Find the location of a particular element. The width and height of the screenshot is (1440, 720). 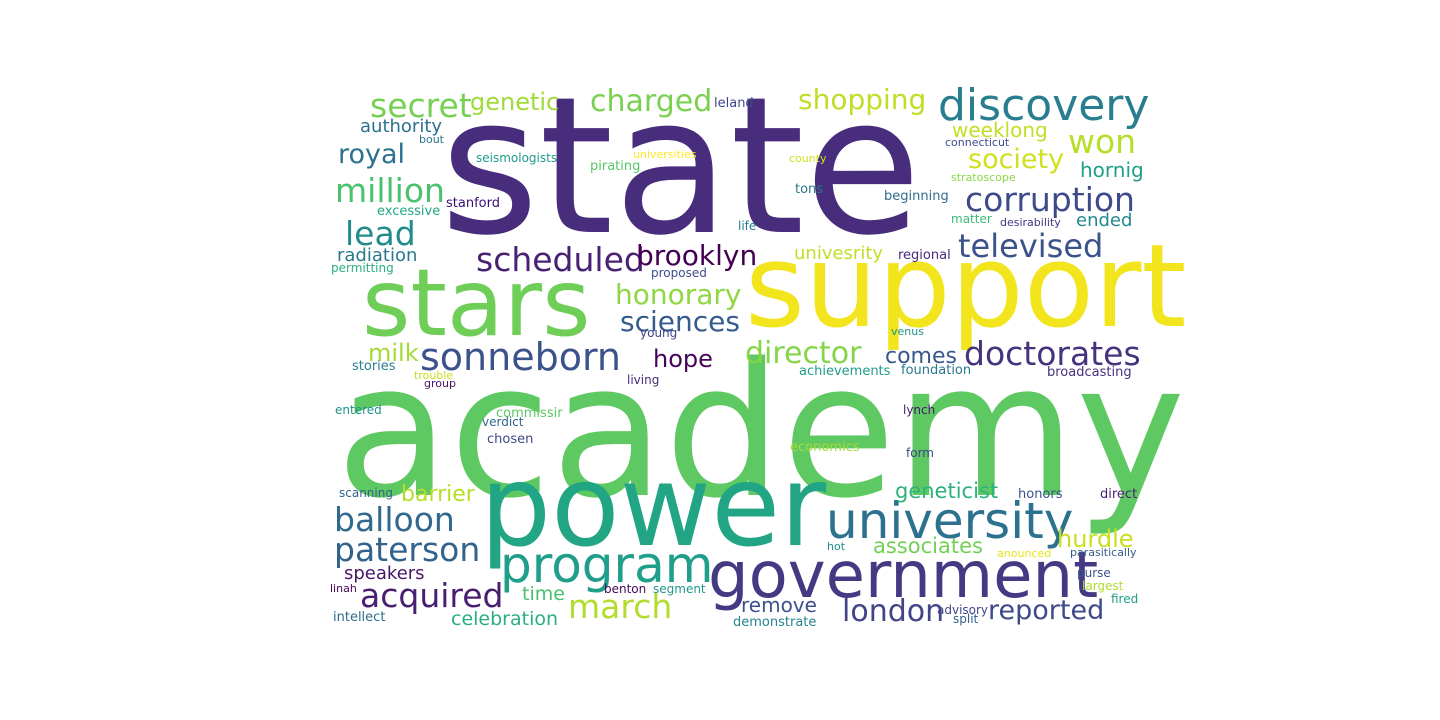

word-linah: linah is located at coordinates (343, 588).